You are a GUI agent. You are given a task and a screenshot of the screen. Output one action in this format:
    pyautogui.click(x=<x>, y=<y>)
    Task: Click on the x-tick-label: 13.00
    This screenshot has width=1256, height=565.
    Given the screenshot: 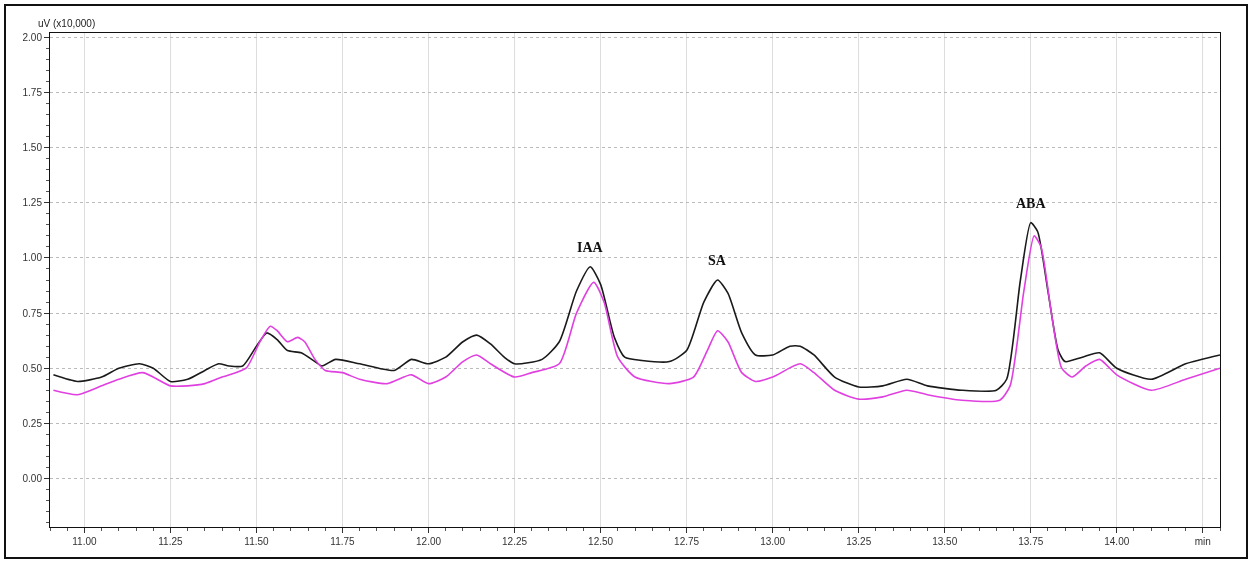 What is the action you would take?
    pyautogui.click(x=773, y=541)
    